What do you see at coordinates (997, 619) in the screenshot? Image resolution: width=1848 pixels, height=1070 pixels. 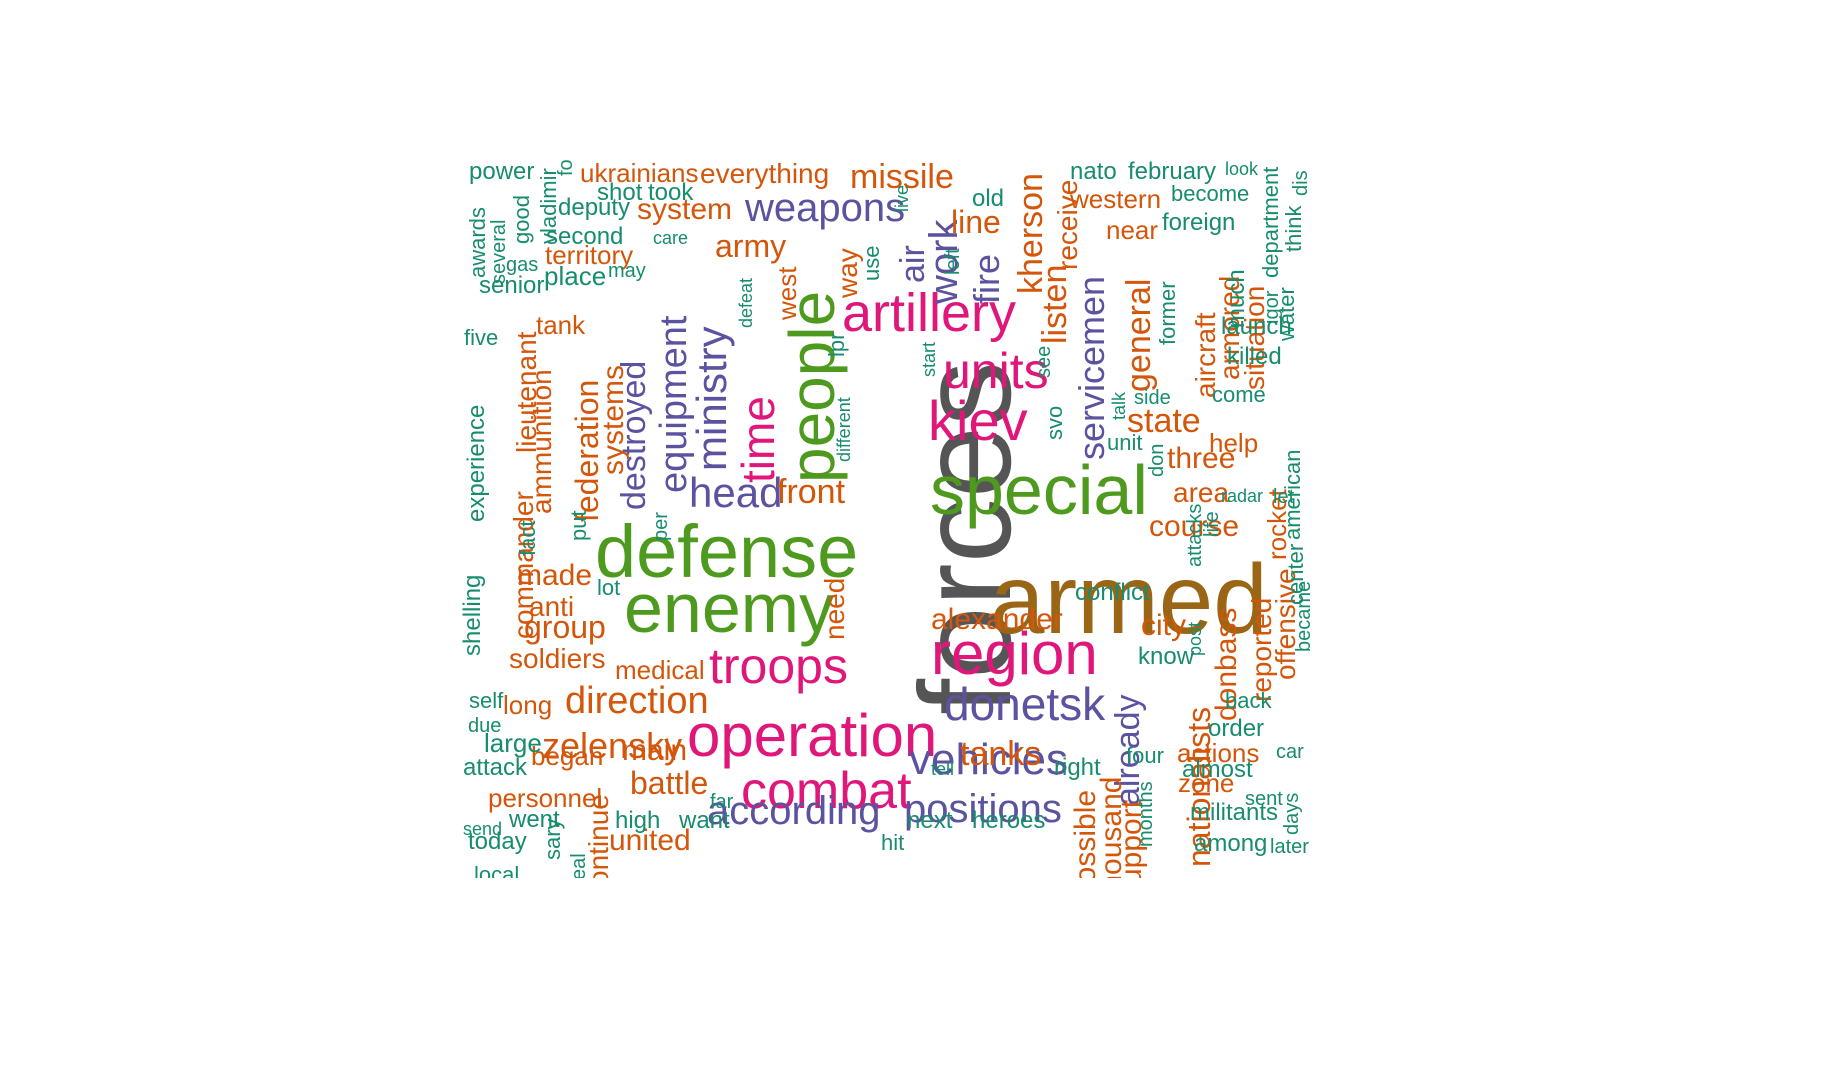 I see `word-alexander: alexander` at bounding box center [997, 619].